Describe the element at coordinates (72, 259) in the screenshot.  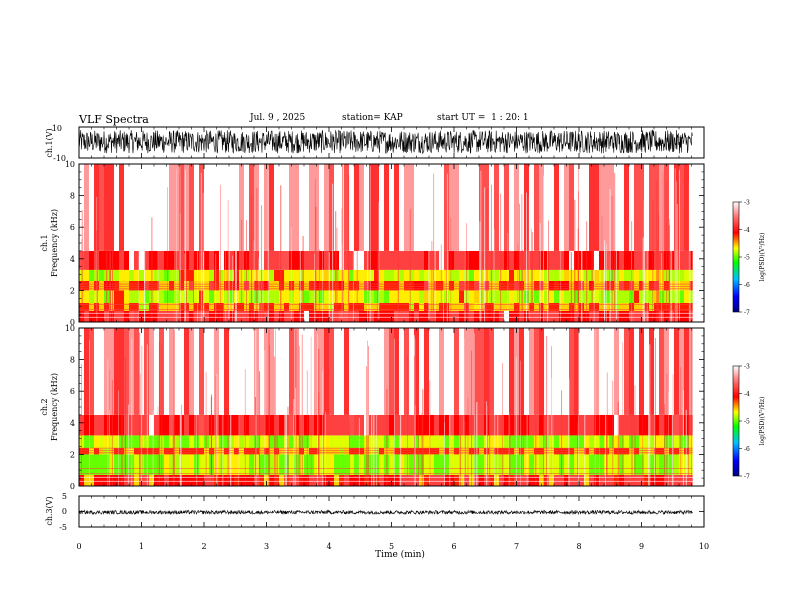
I see `ytick-label: 4` at that location.